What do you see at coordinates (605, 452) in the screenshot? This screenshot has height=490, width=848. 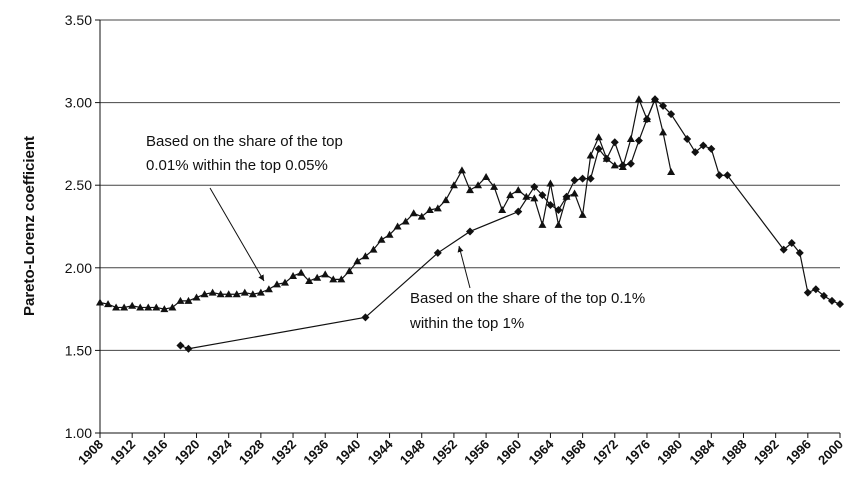 I see `x-tick-label: 1972` at bounding box center [605, 452].